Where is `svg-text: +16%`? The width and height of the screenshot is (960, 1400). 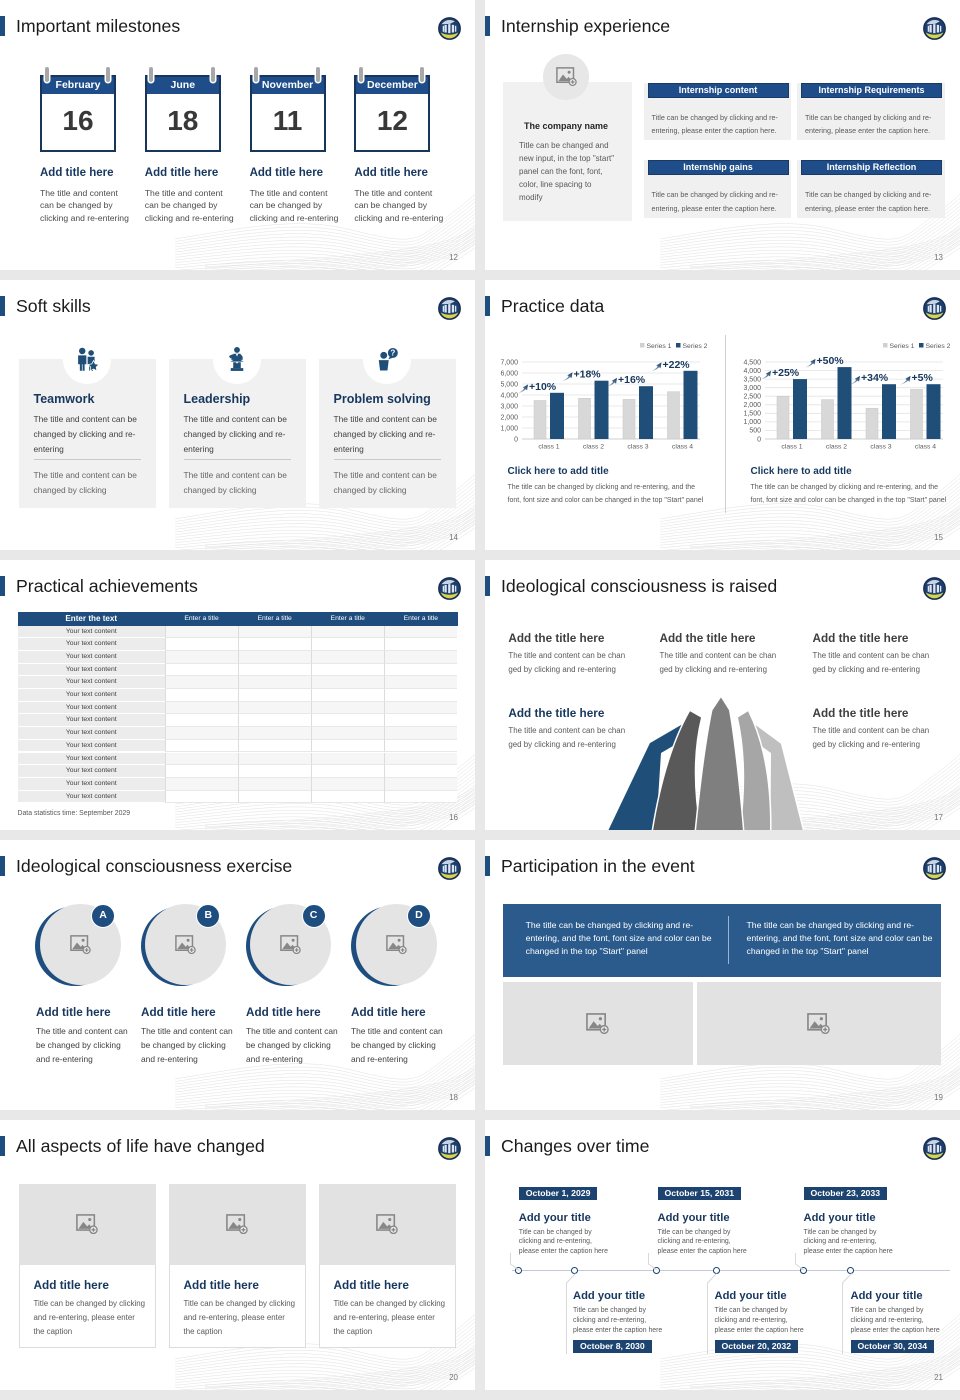
svg-text: +16% is located at coordinates (632, 380).